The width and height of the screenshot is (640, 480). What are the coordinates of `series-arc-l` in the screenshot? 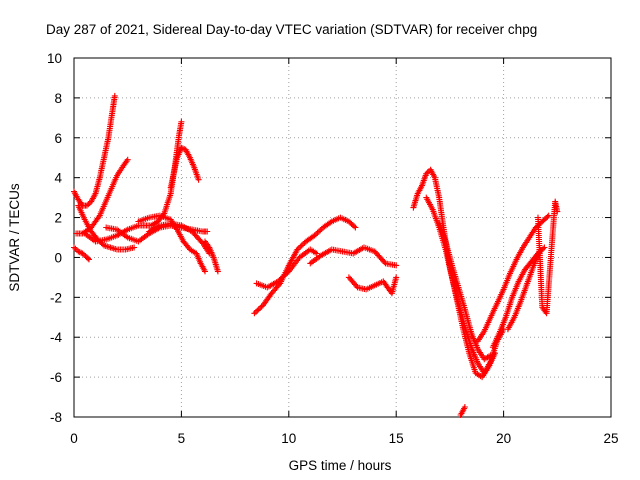 It's located at (286, 268).